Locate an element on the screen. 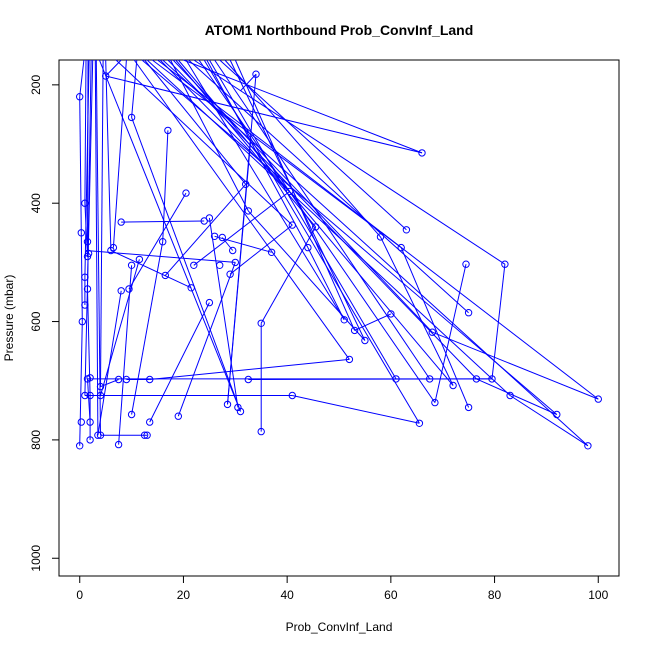 This screenshot has width=650, height=650. y-tick-label: 200 is located at coordinates (36, 85).